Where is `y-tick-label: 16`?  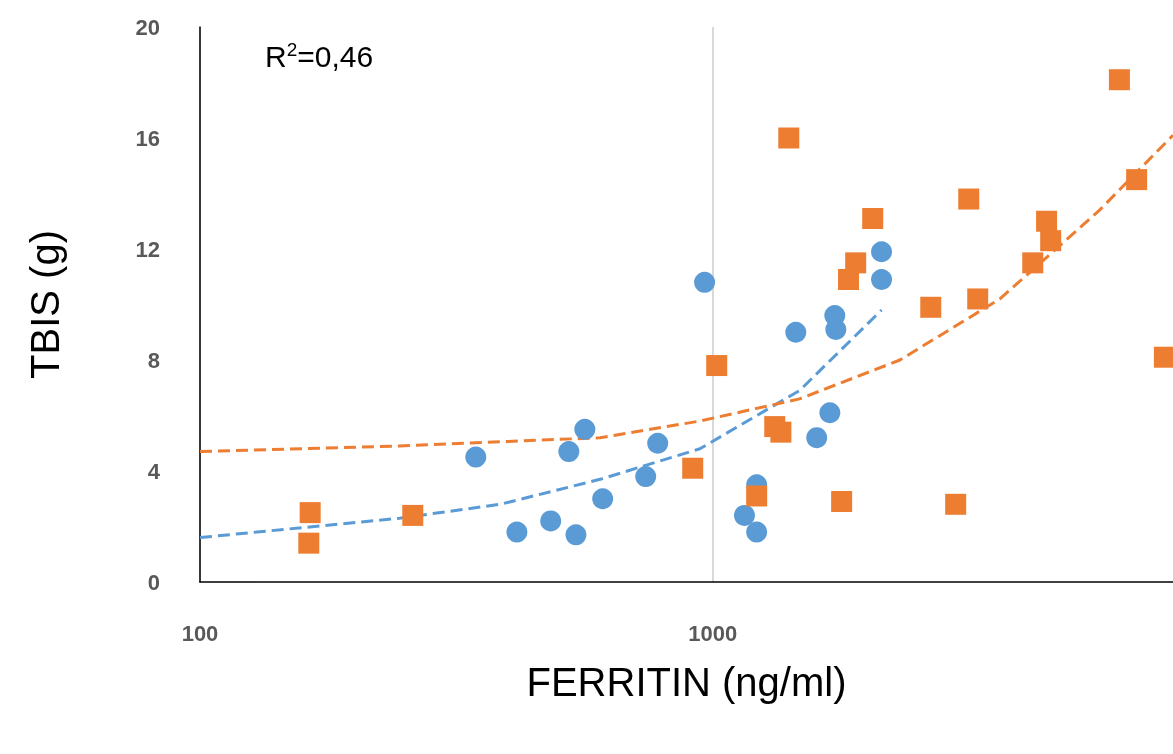 y-tick-label: 16 is located at coordinates (147, 138).